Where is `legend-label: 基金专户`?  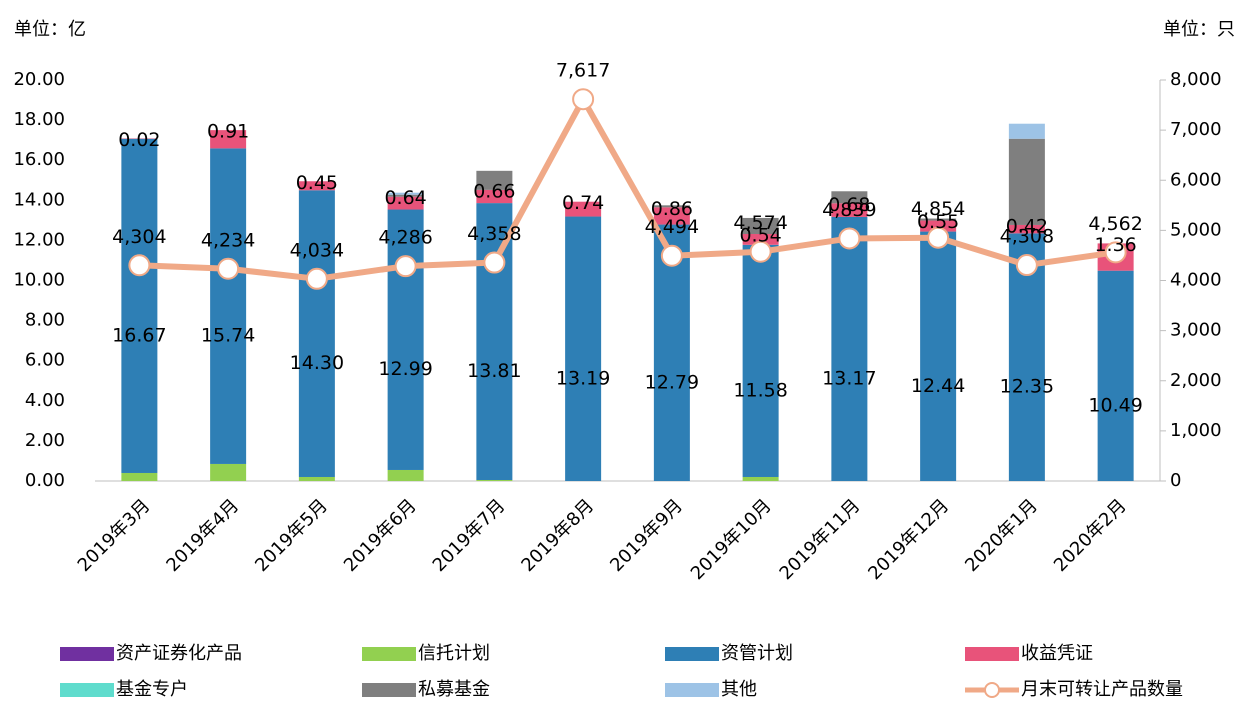
legend-label: 基金专户 is located at coordinates (152, 689).